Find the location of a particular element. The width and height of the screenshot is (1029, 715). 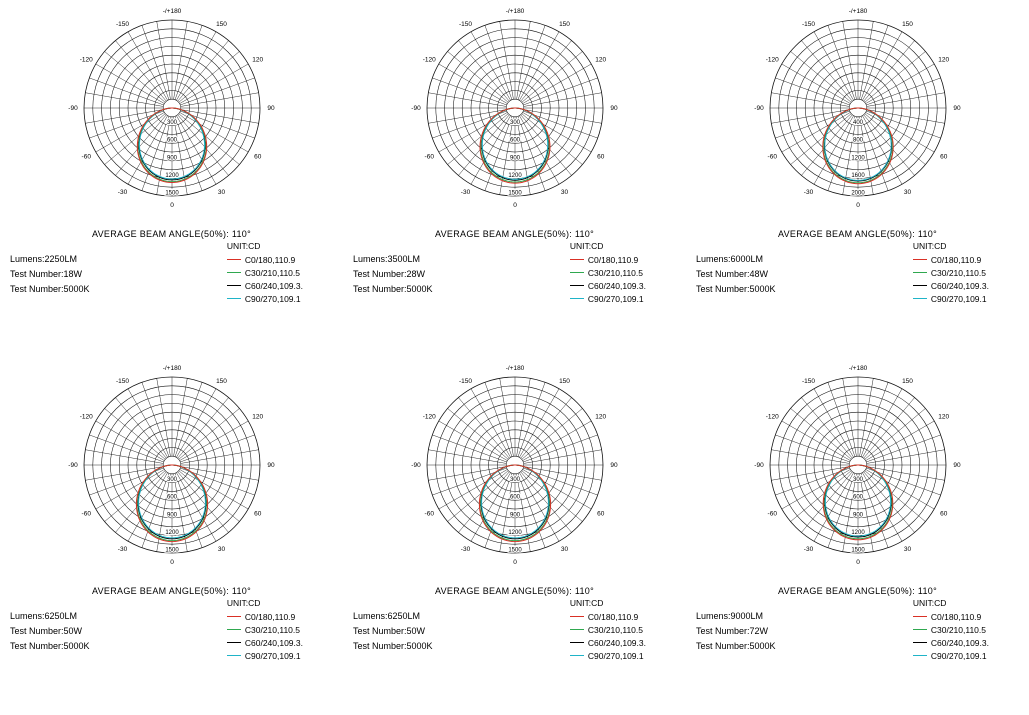

svg-text: 2000 is located at coordinates (858, 194).